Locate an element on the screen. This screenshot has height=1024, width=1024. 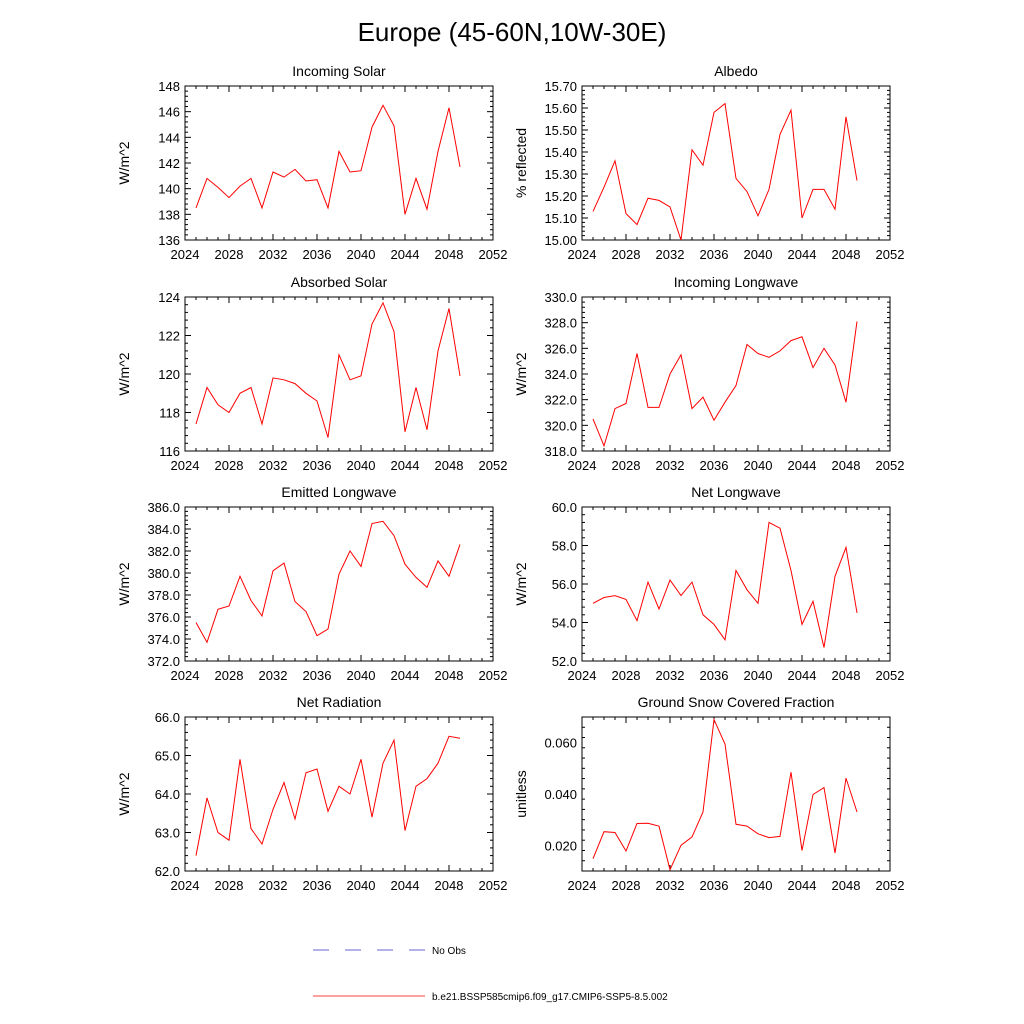
y-tick-label: 52.0 is located at coordinates (564, 661).